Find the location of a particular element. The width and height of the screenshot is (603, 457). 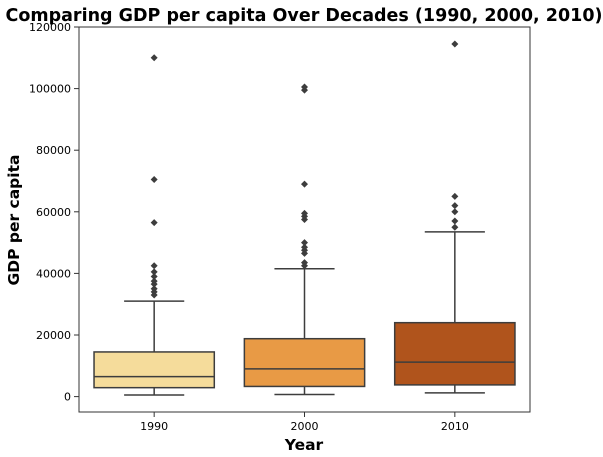

box-1990-iqr is located at coordinates (154, 370).